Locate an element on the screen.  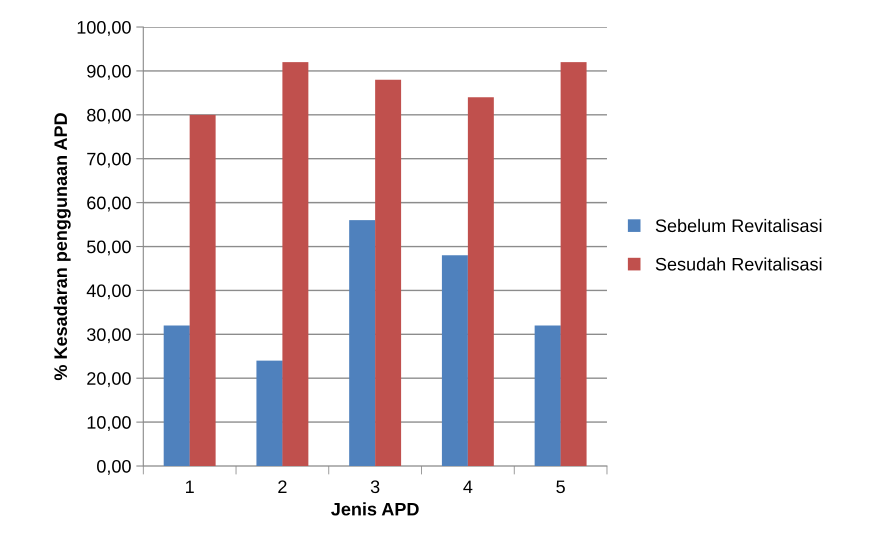
y-tick-label: 40,00 is located at coordinates (108, 292).